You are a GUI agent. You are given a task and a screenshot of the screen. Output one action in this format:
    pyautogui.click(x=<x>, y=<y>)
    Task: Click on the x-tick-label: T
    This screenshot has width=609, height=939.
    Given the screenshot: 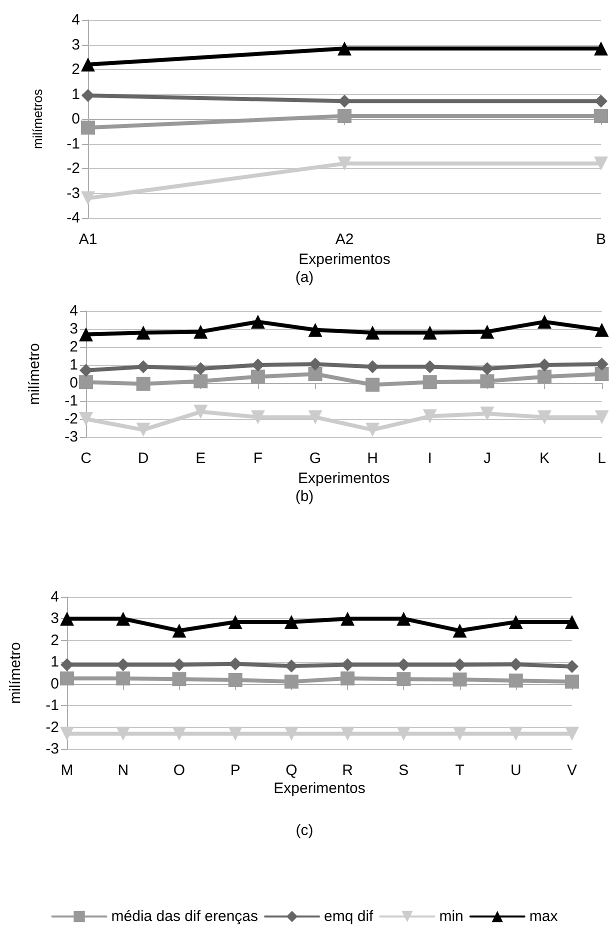 What is the action you would take?
    pyautogui.click(x=459, y=770)
    